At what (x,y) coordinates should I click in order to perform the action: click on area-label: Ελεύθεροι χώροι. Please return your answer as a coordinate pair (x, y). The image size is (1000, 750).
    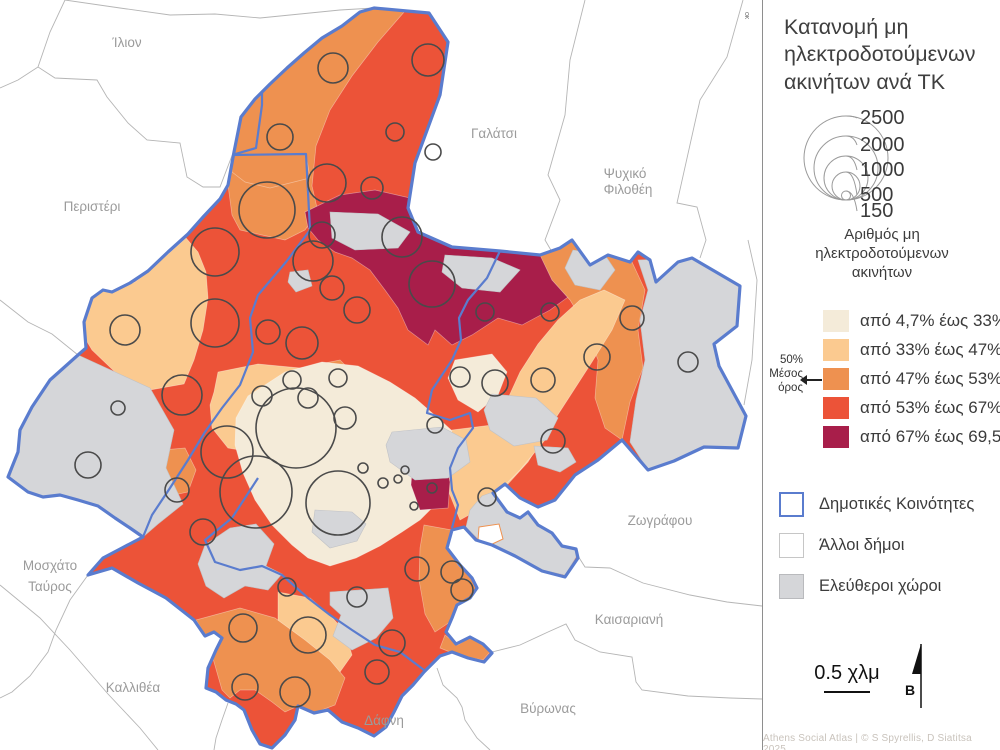
    Looking at the image, I should click on (880, 586).